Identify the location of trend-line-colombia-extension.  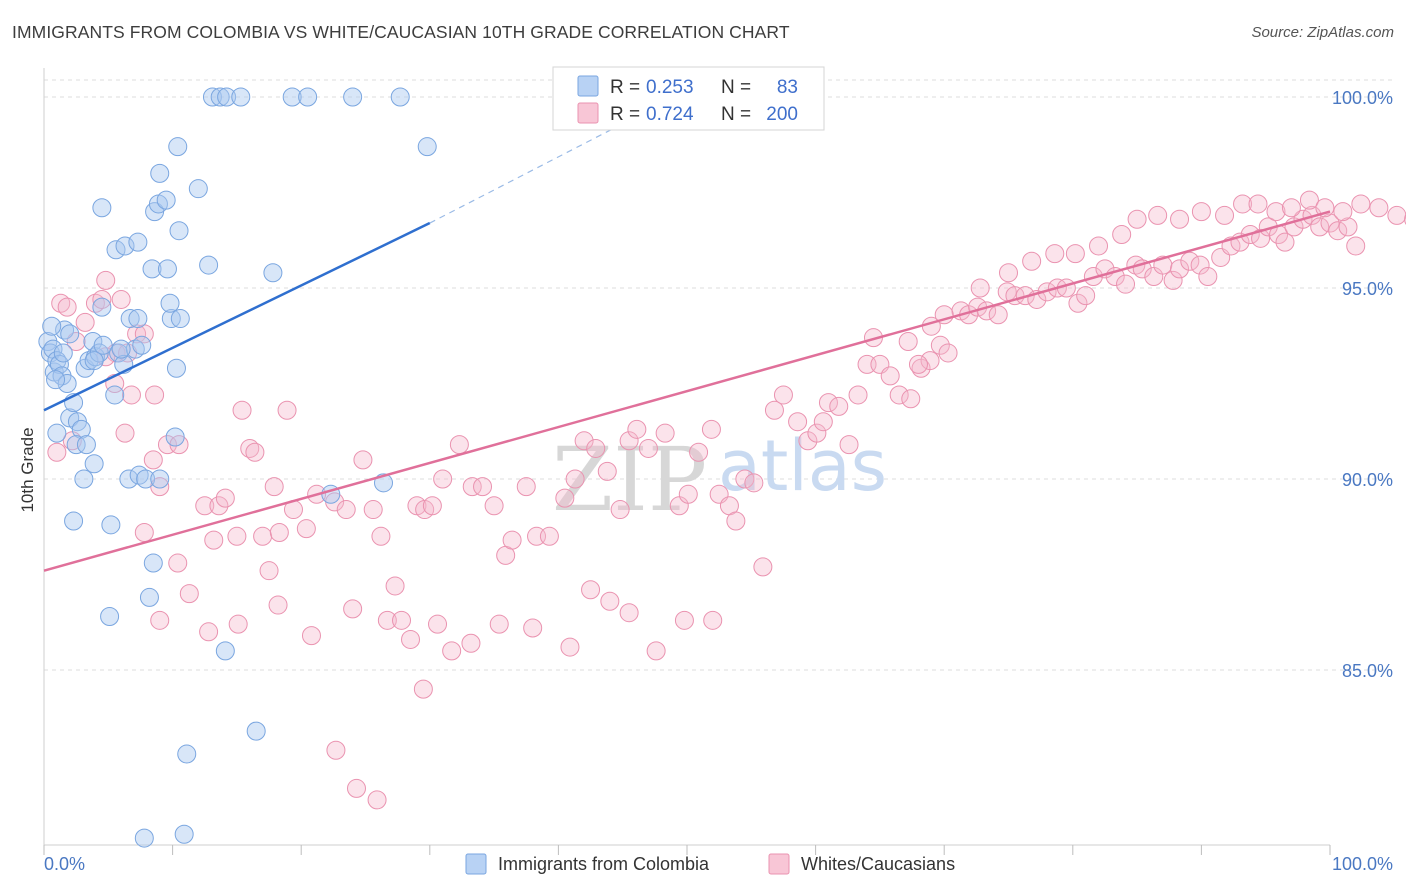
(526, 173).